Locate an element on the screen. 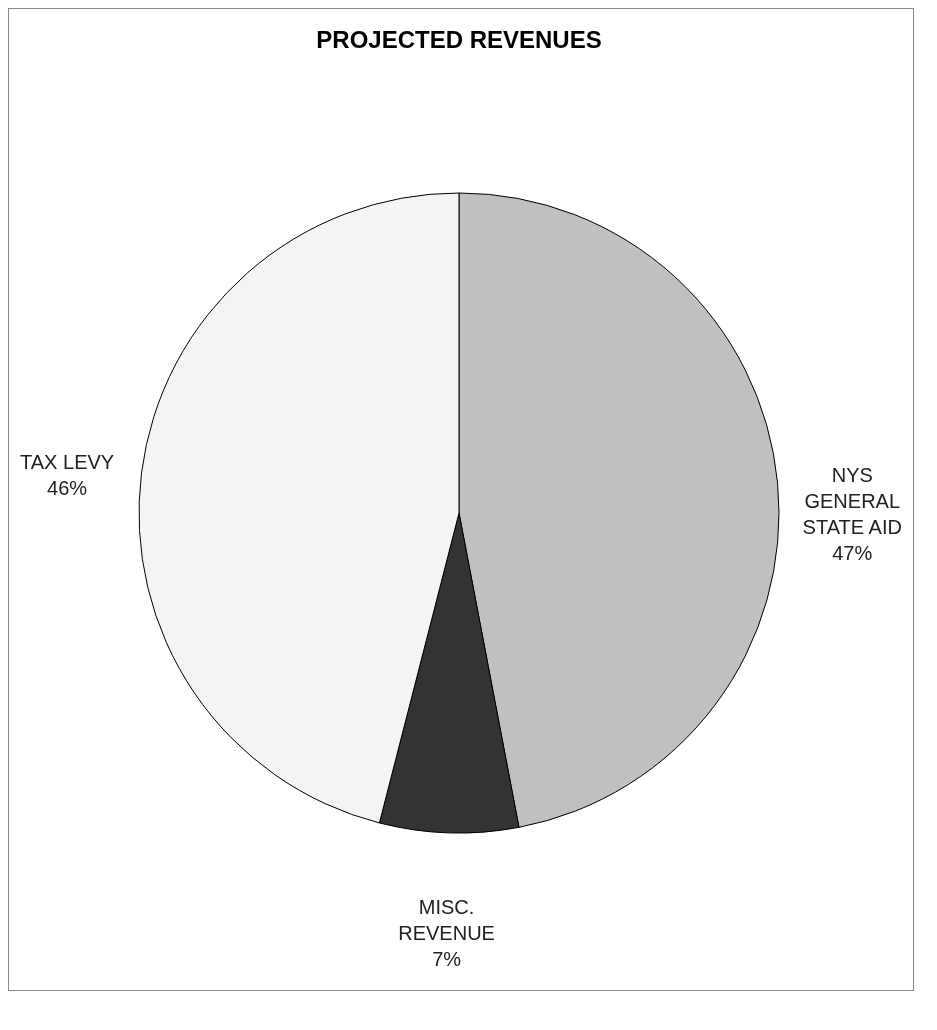 The image size is (937, 1030). data-label: 46% is located at coordinates (67, 488).